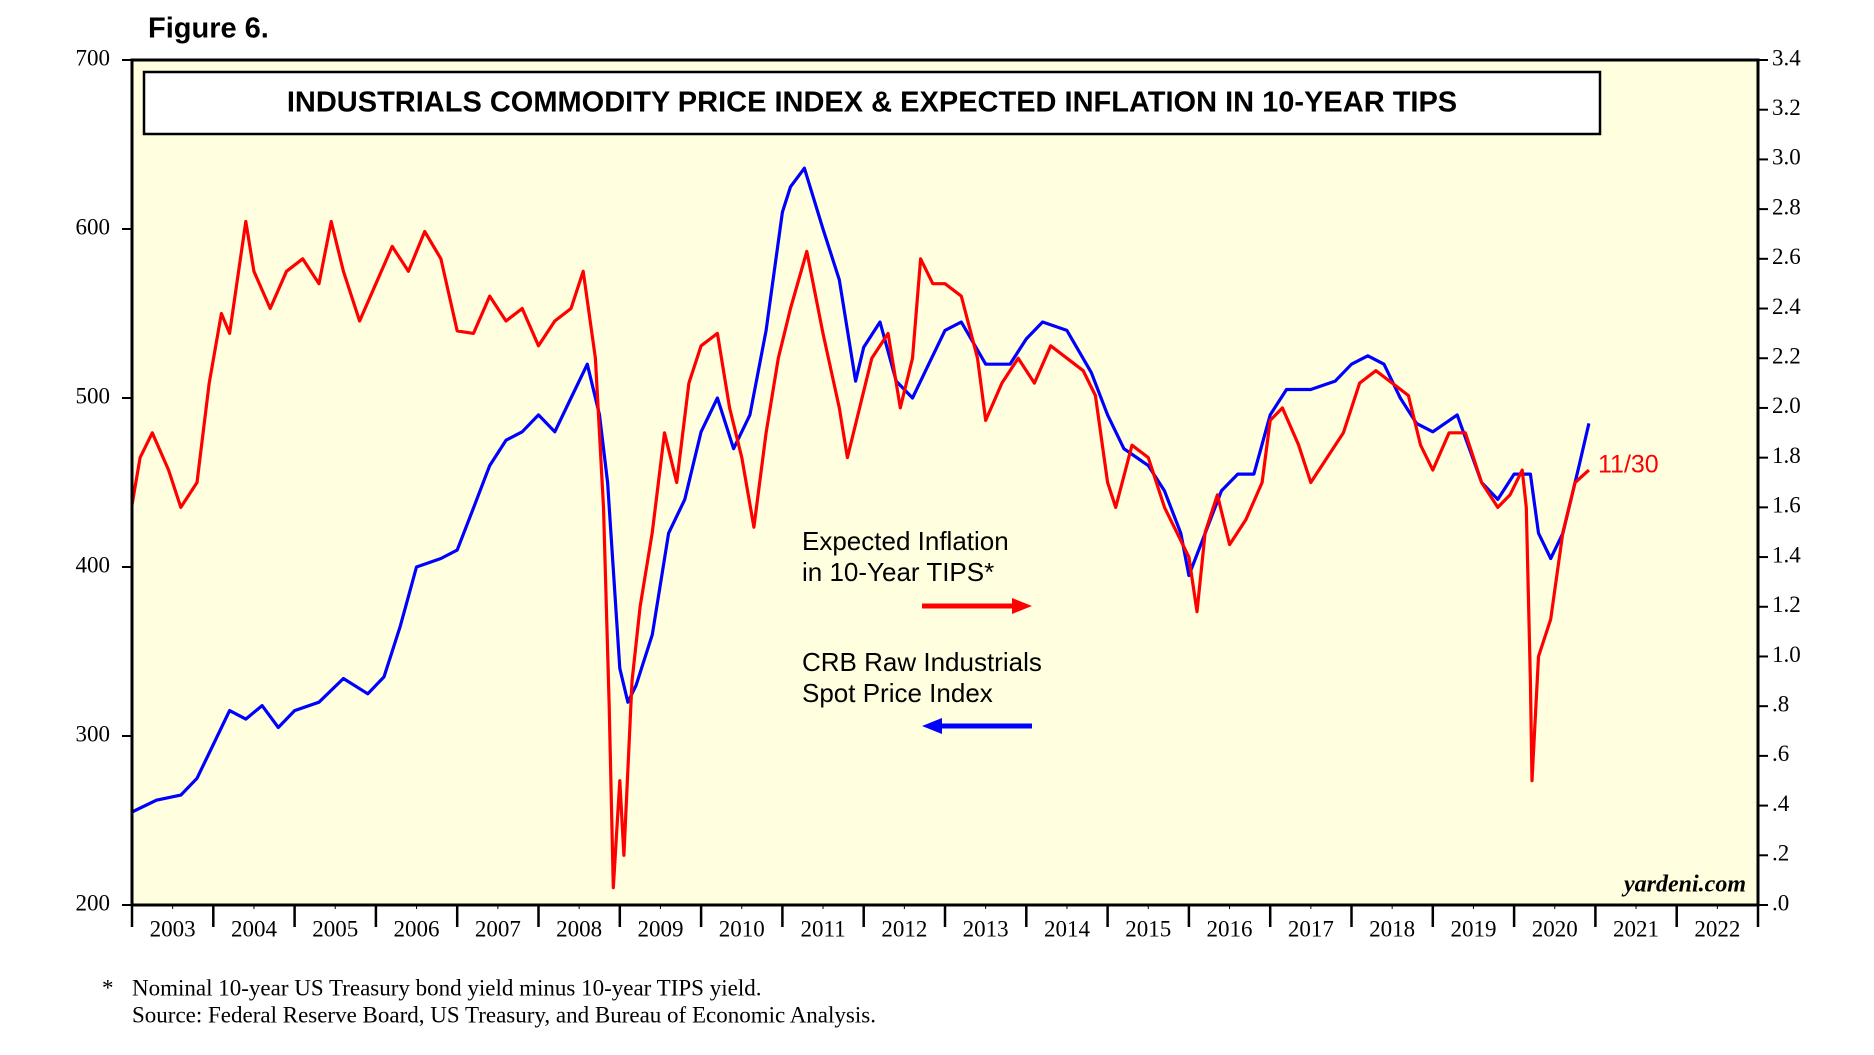  Describe the element at coordinates (1786, 306) in the screenshot. I see `y2-tick-label: 2.4` at that location.